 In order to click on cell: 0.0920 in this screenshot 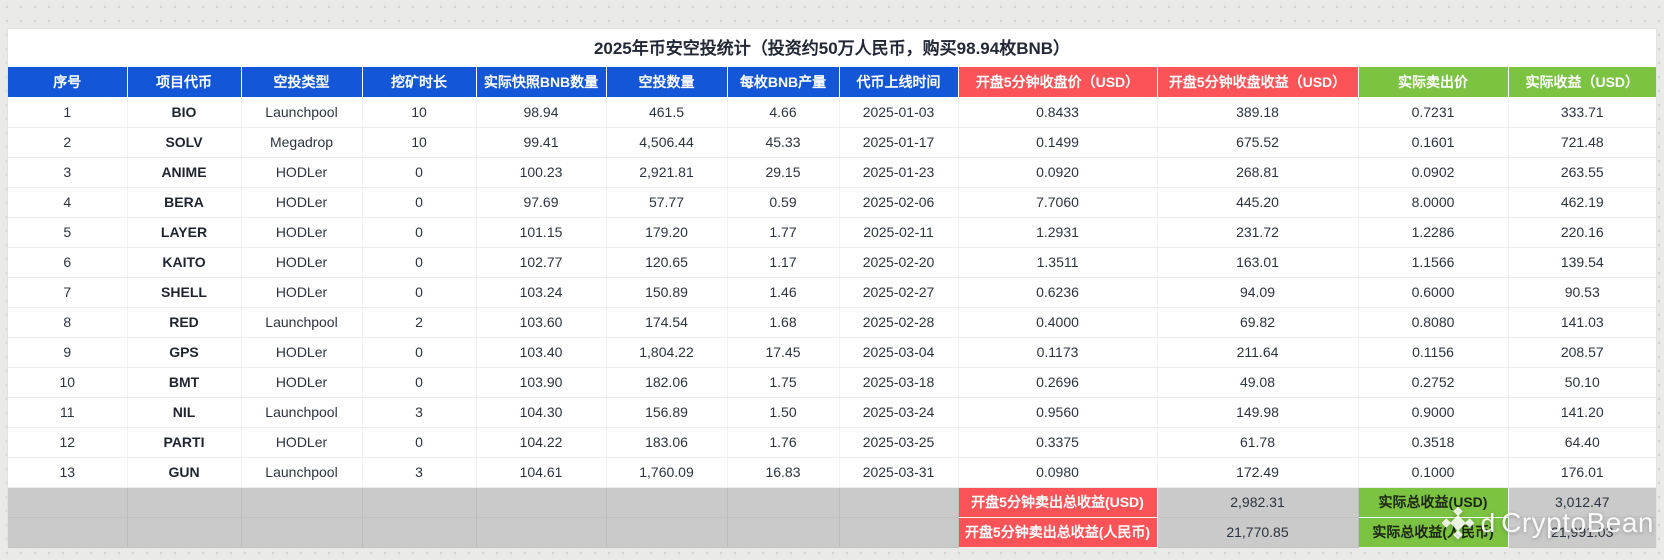, I will do `click(1058, 172)`.